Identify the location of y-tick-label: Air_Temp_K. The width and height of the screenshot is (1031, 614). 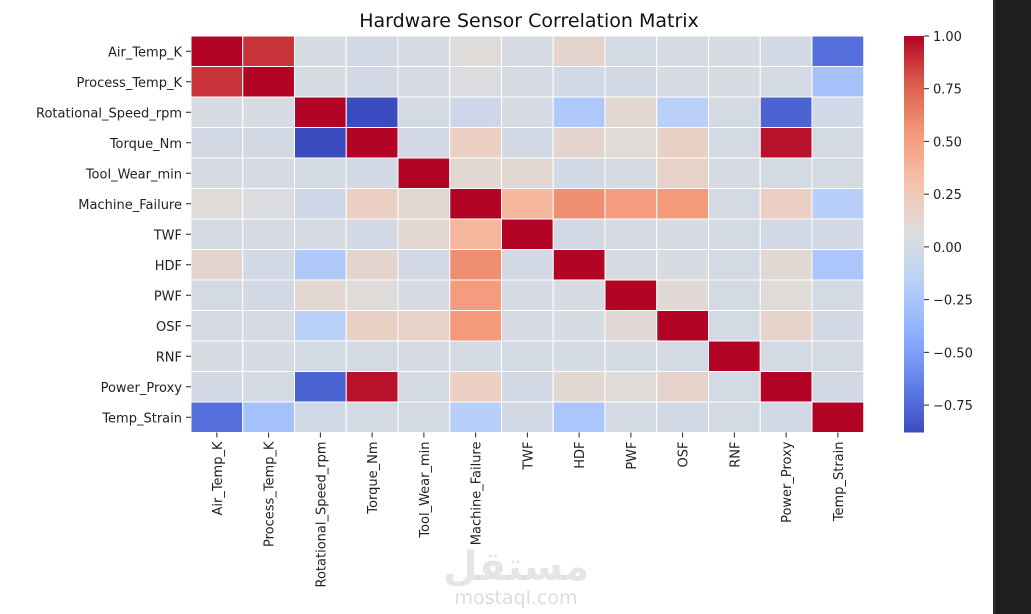
(145, 52).